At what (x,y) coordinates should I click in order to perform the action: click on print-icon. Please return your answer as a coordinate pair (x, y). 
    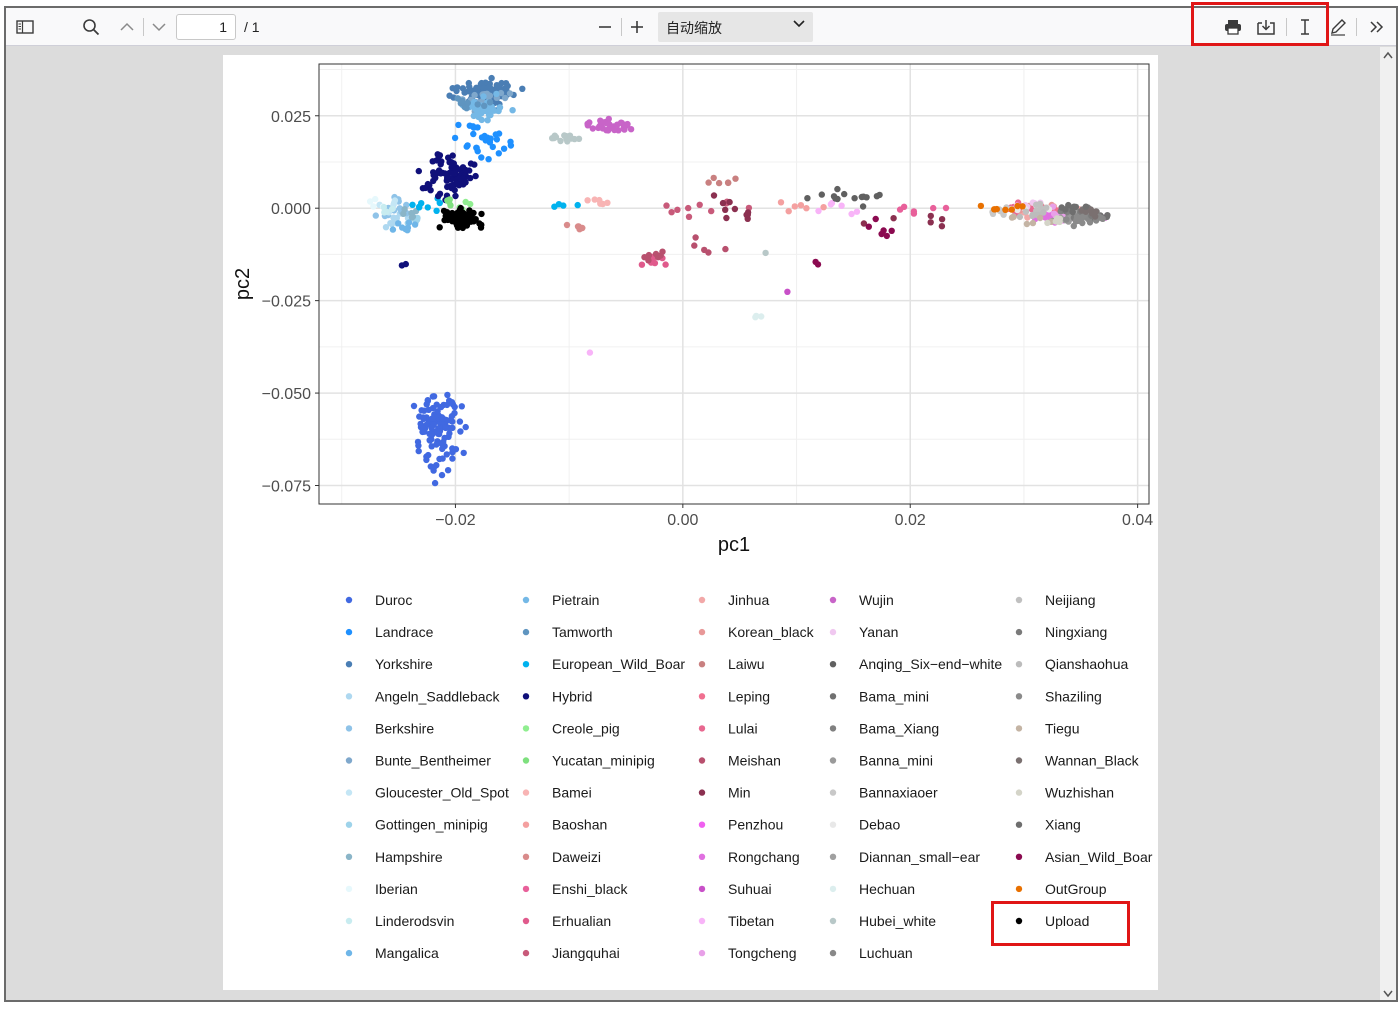
    Looking at the image, I should click on (1233, 27).